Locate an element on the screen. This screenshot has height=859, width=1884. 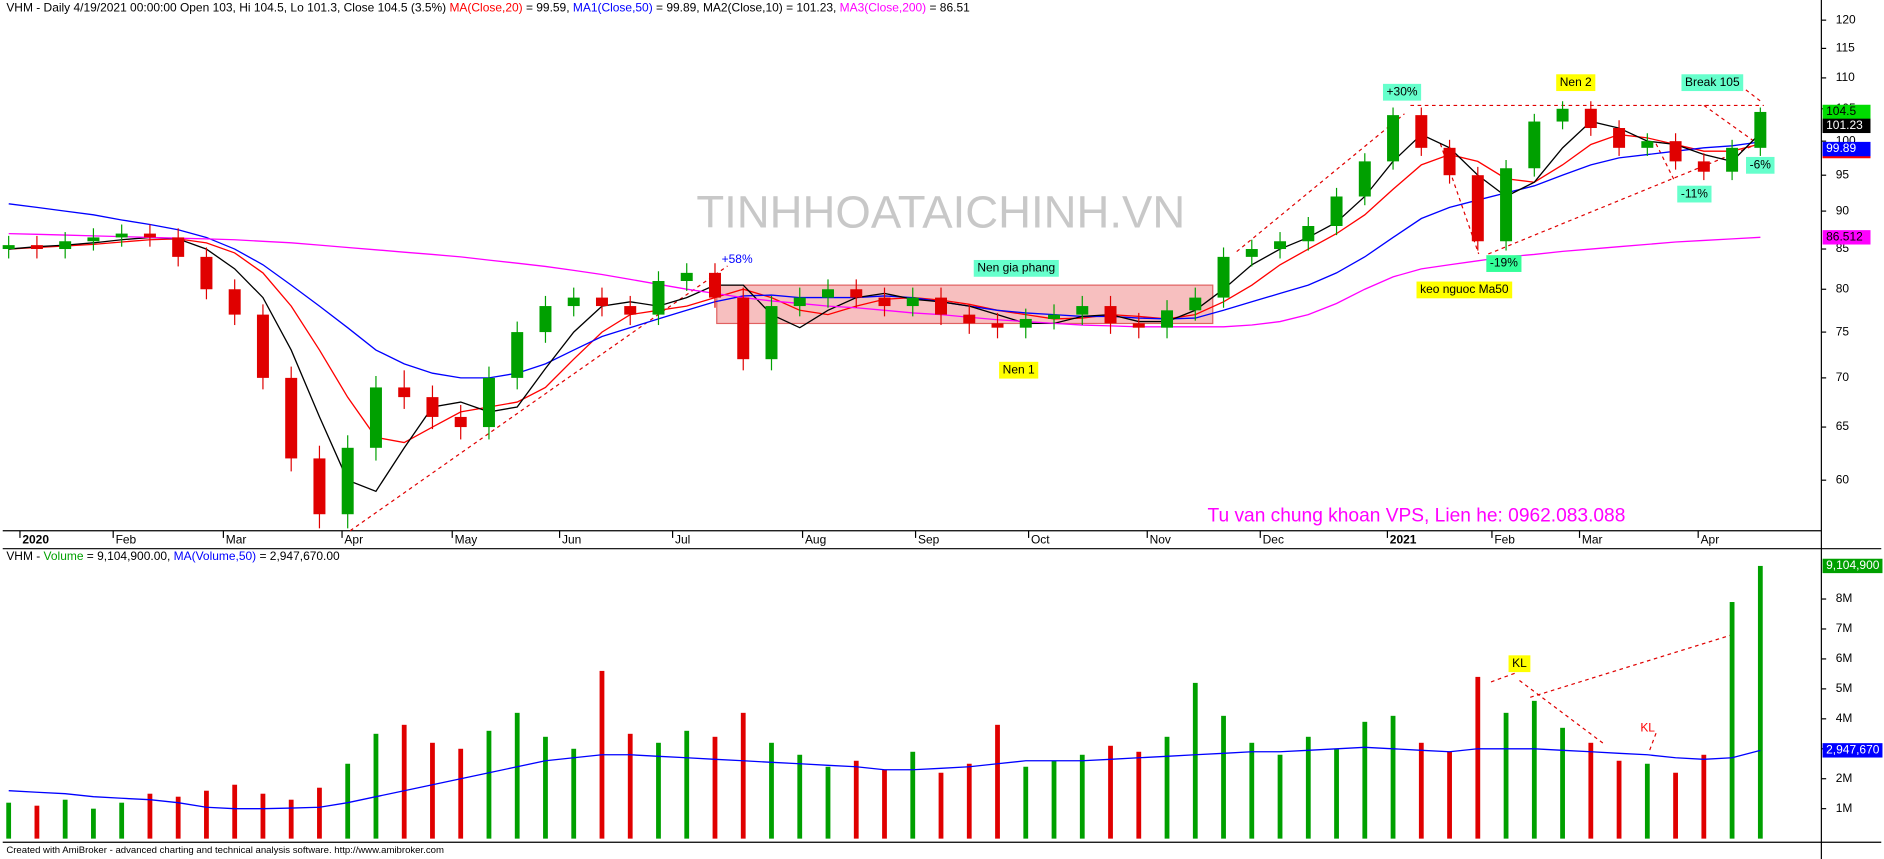
legend-value: = 99.59, is located at coordinates (548, 8).